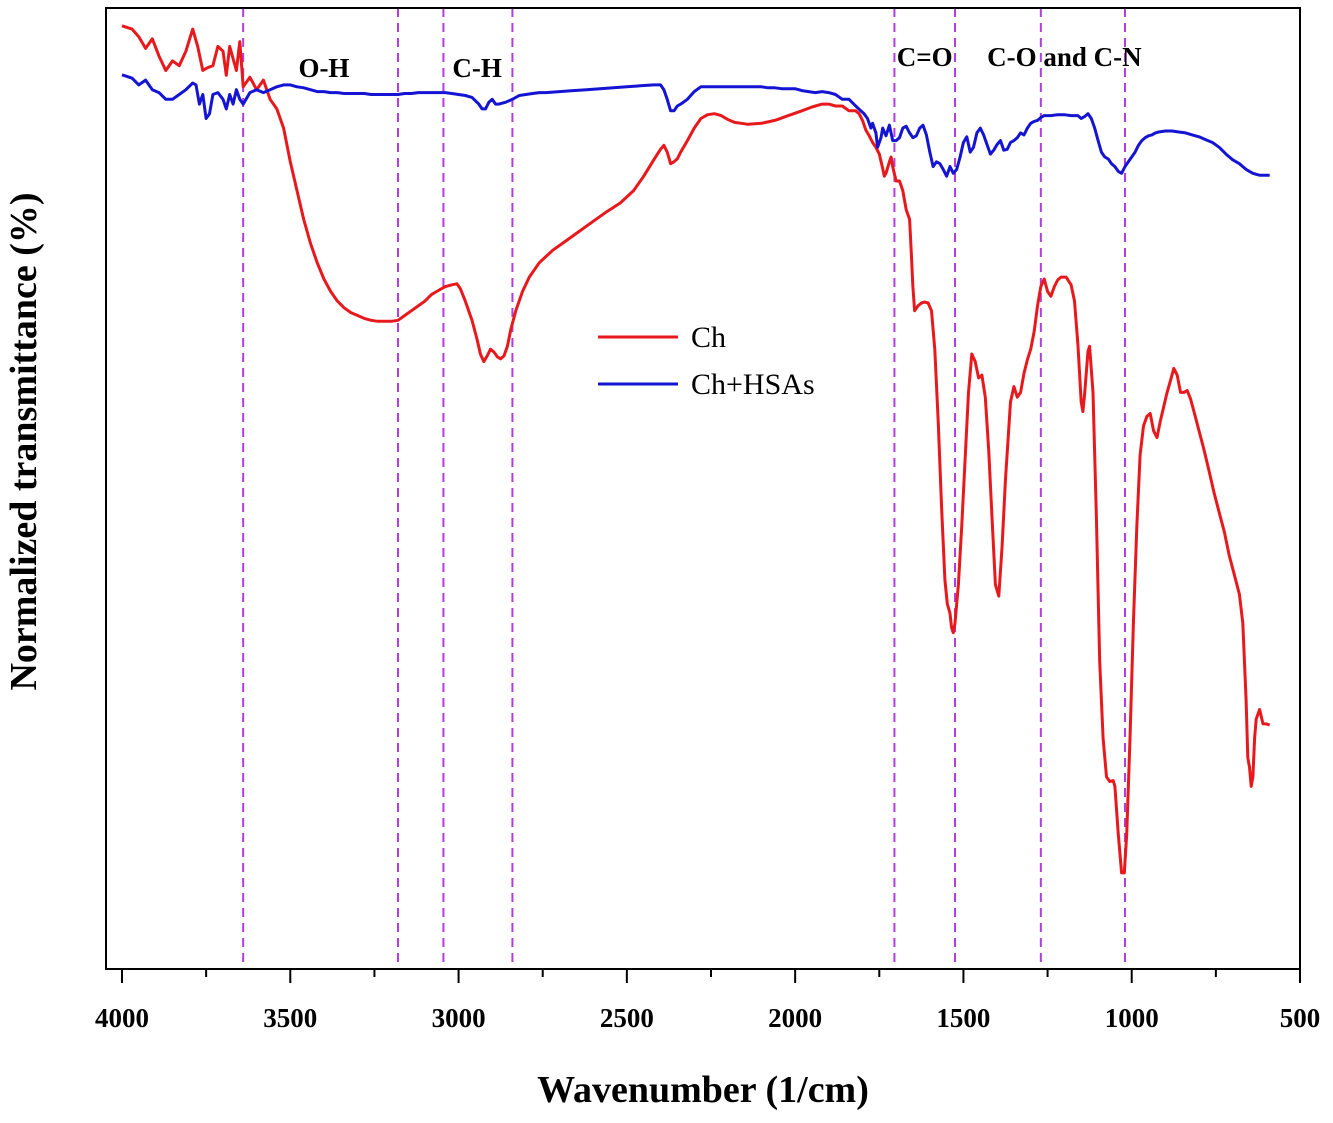 The width and height of the screenshot is (1333, 1123). What do you see at coordinates (720, 62) in the screenshot?
I see `band-labels: O-H C-H C=O C-O and C-N` at bounding box center [720, 62].